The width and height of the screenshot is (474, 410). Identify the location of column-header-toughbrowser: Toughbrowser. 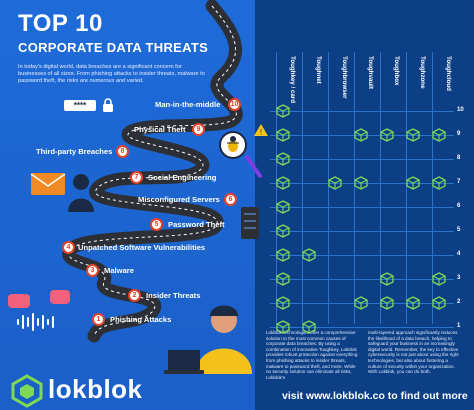
(344, 77).